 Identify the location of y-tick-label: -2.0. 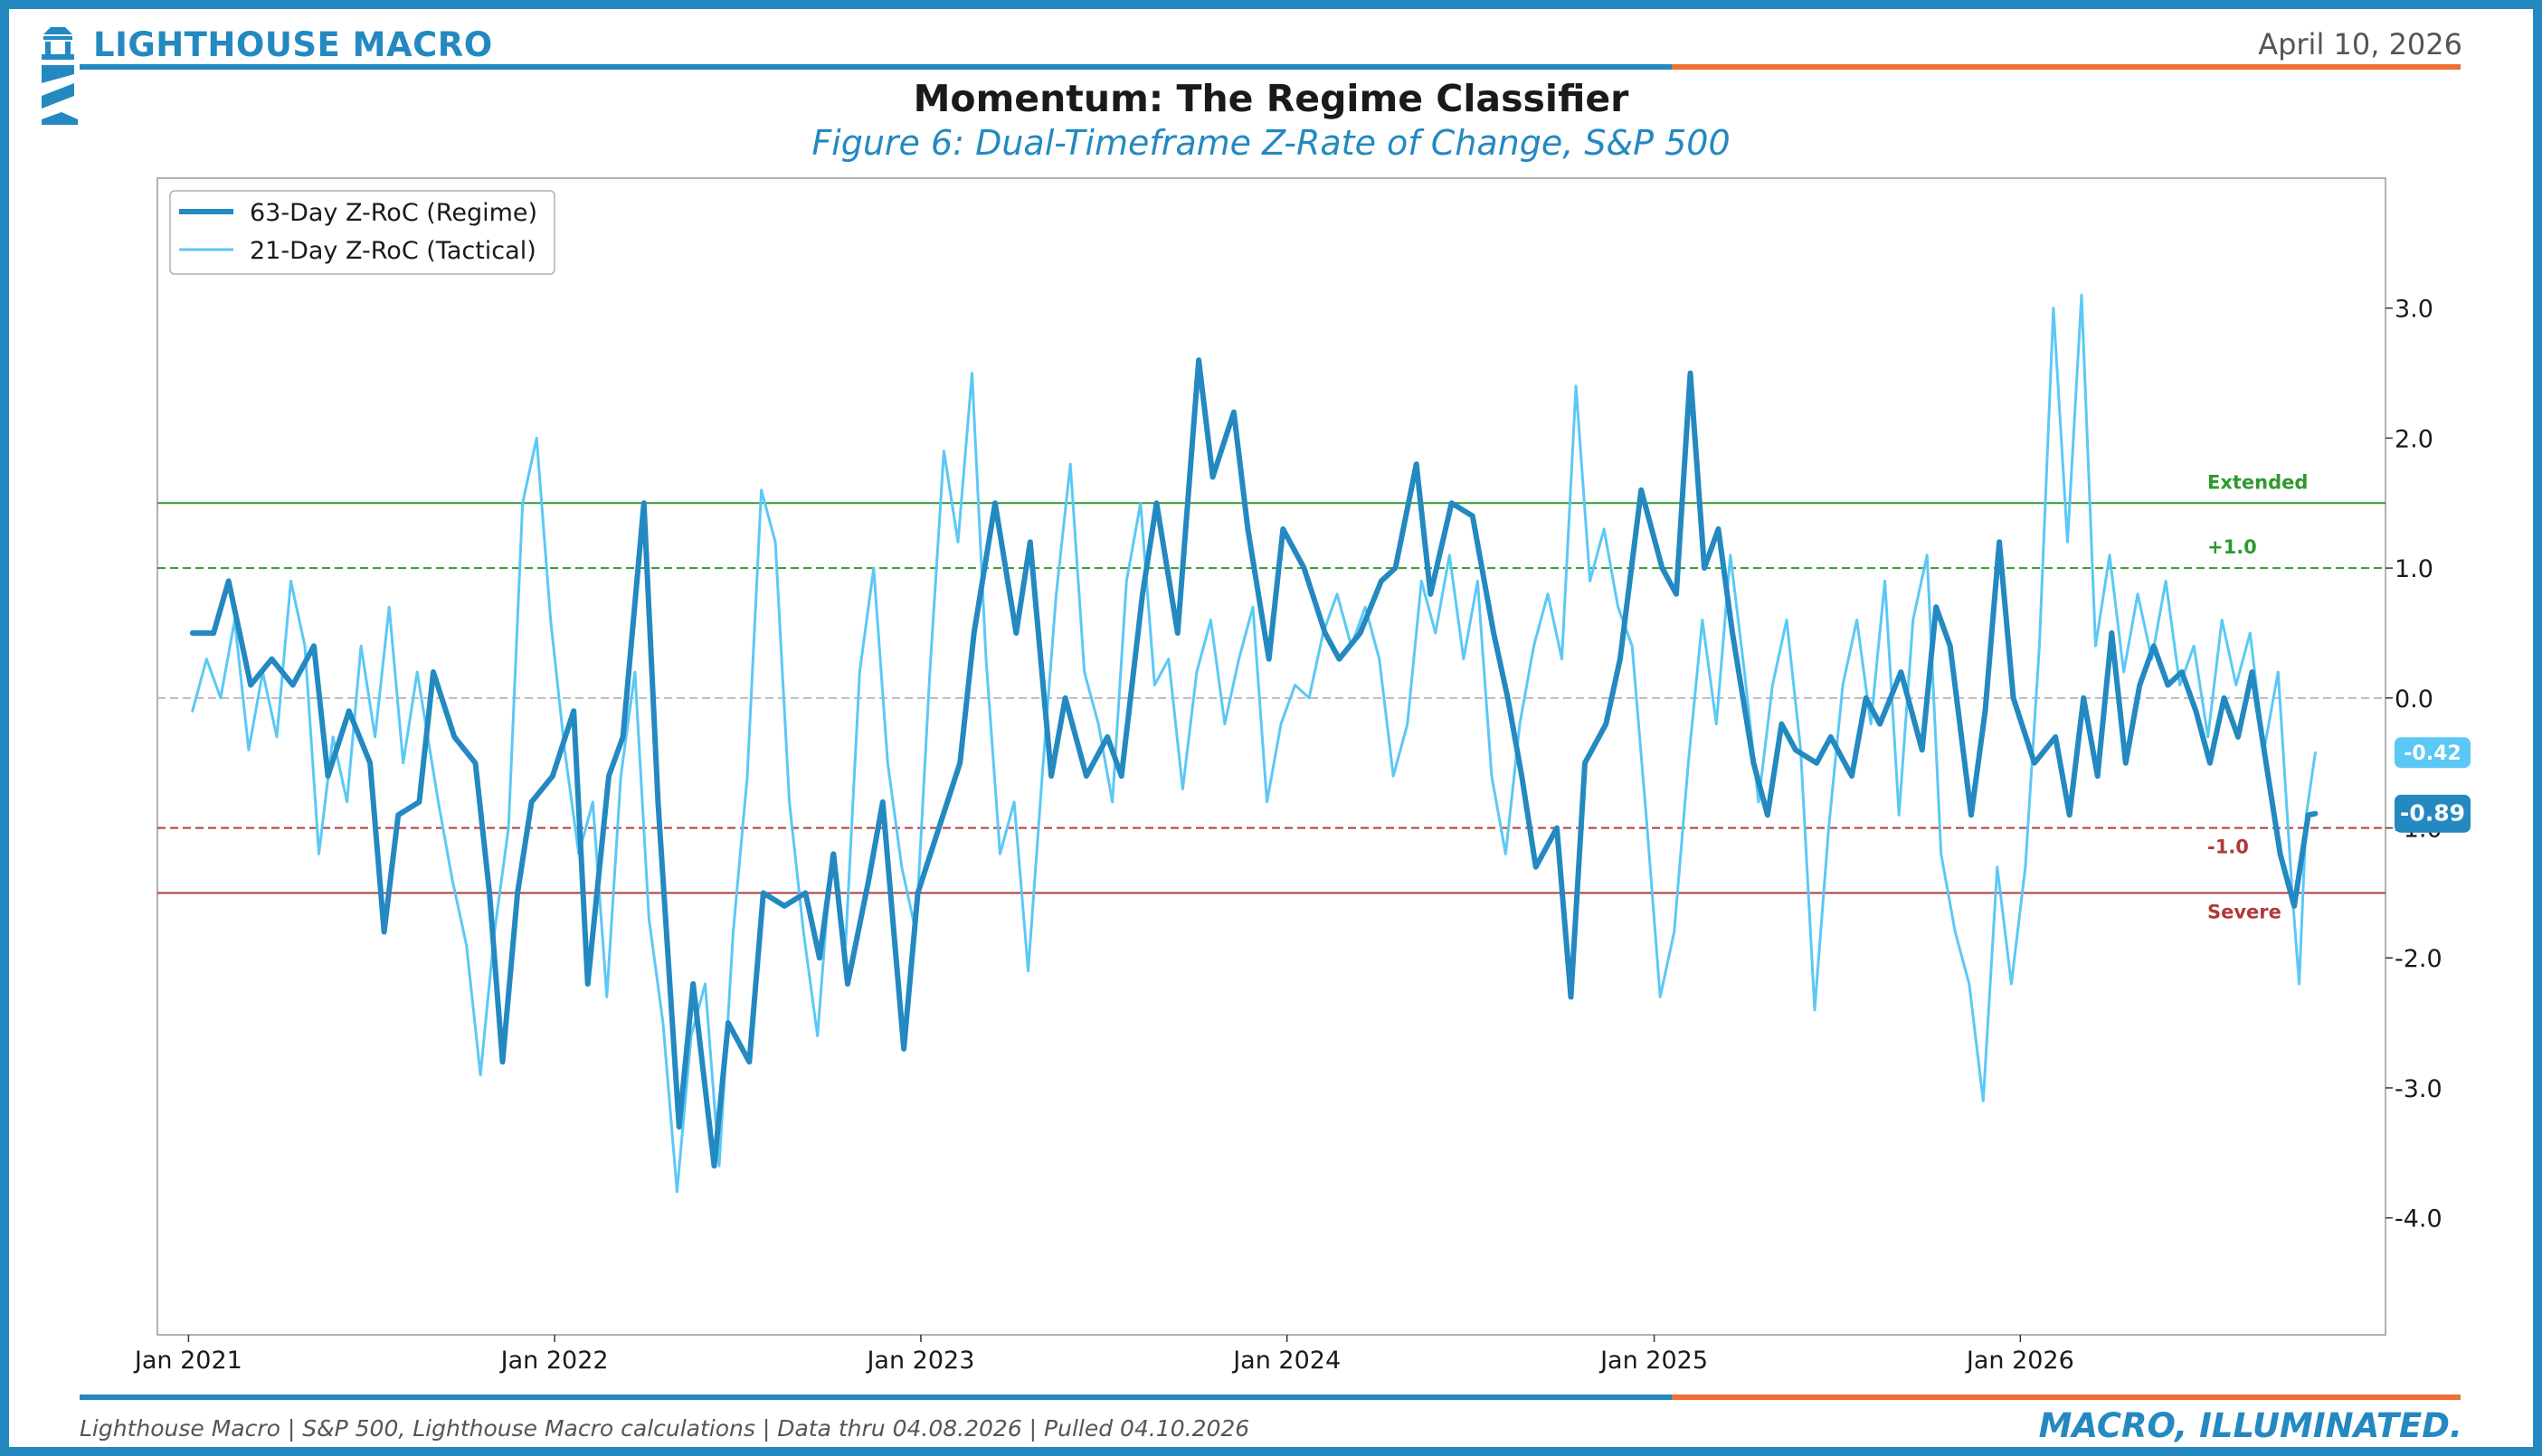
(2418, 959).